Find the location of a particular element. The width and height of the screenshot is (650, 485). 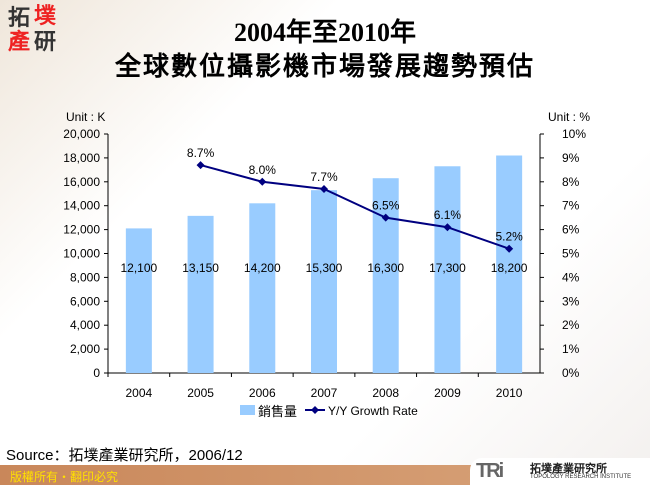

y2-tick-label: 10% is located at coordinates (574, 134).